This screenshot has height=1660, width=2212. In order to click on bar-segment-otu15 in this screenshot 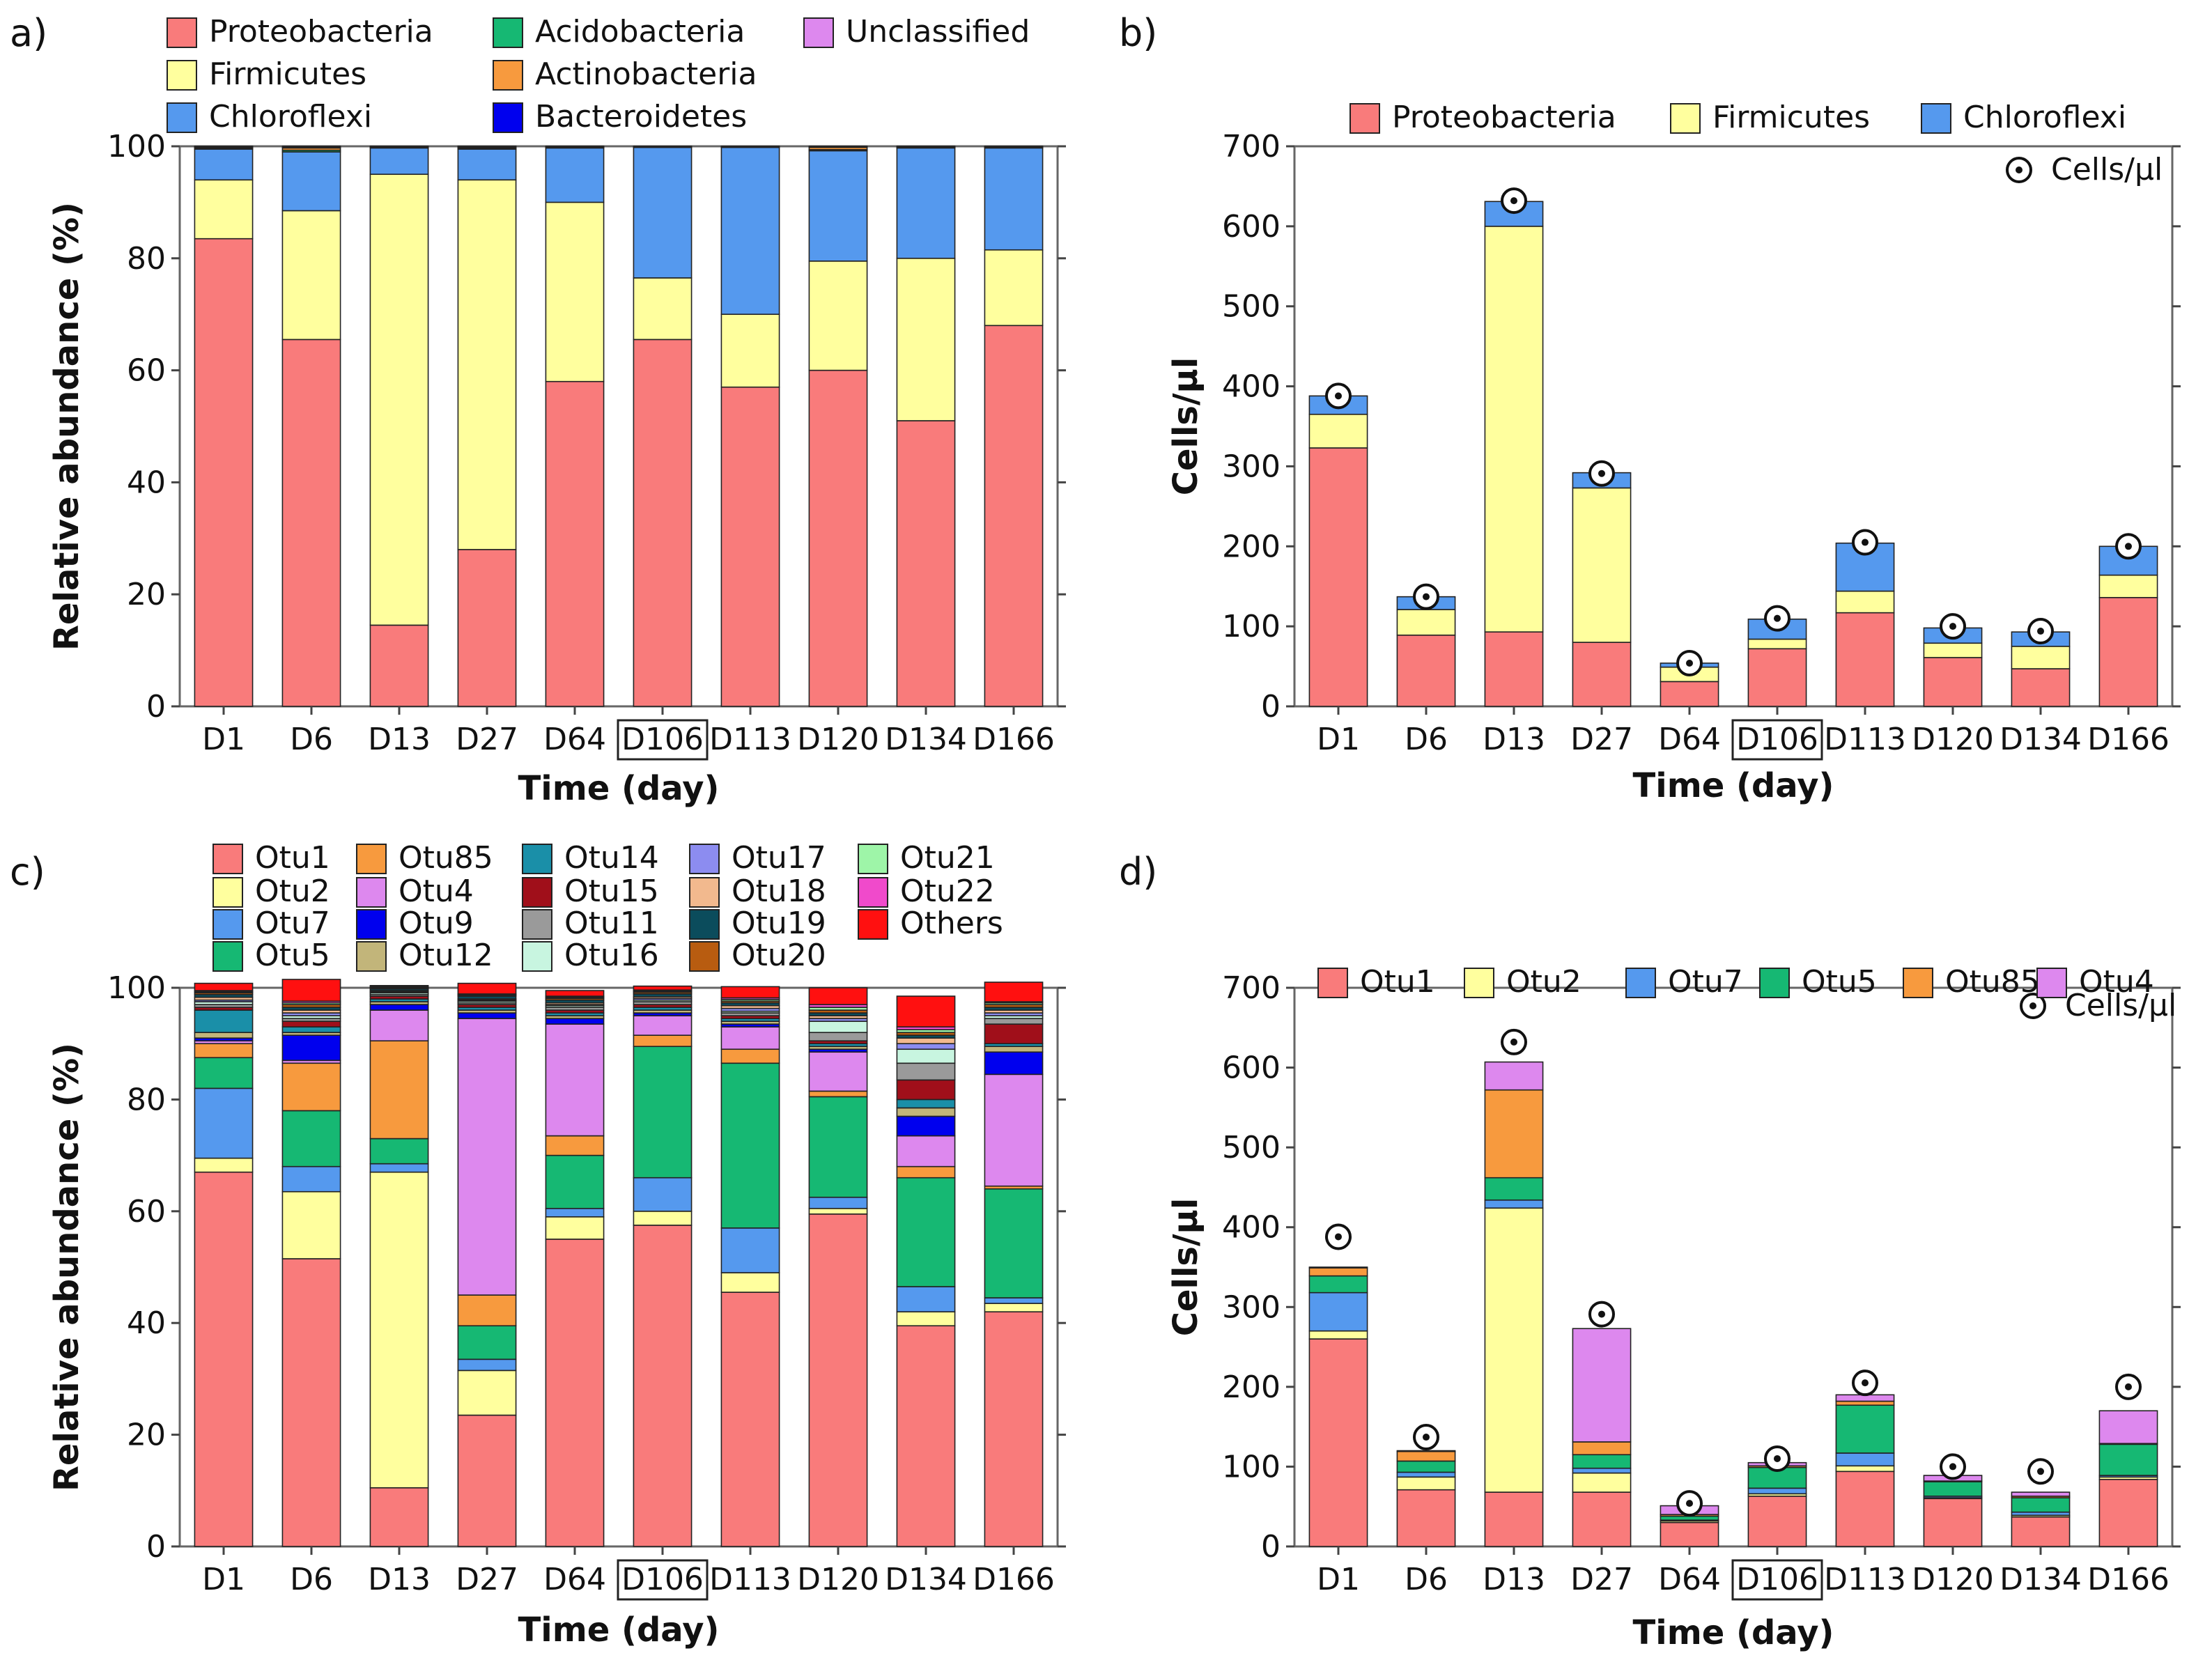, I will do `click(1014, 1034)`.